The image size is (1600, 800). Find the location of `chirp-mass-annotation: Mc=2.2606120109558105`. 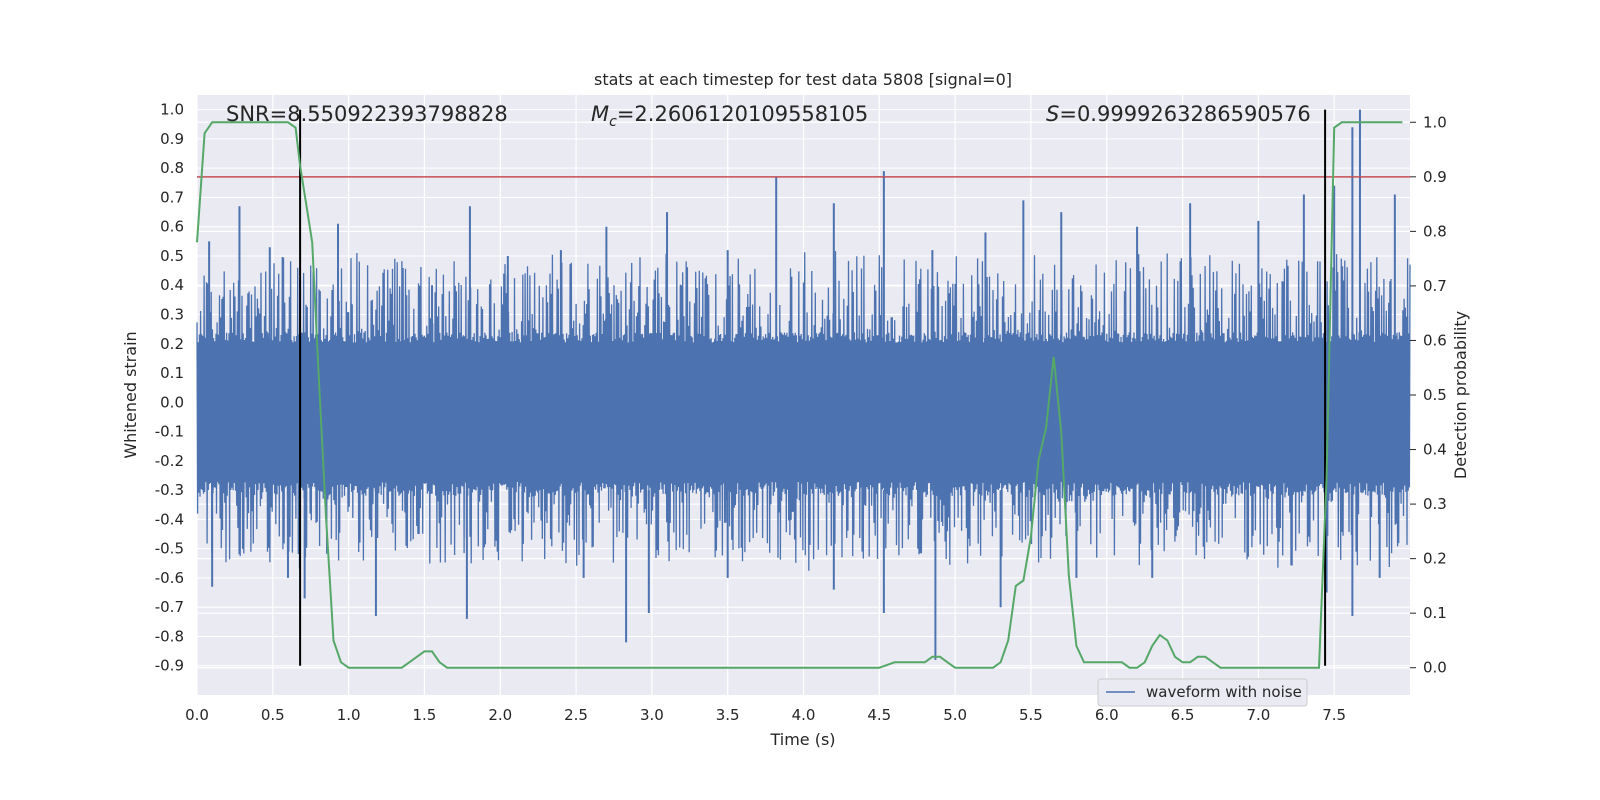

chirp-mass-annotation: Mc=2.2606120109558105 is located at coordinates (729, 116).